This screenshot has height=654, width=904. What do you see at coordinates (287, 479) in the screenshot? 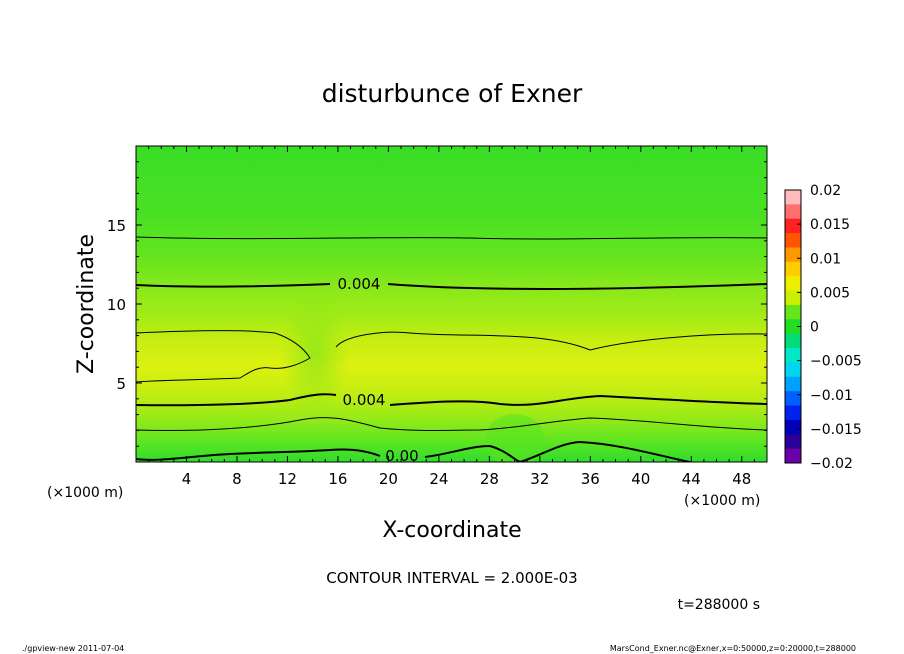
I see `x-tick-label: 12` at bounding box center [287, 479].